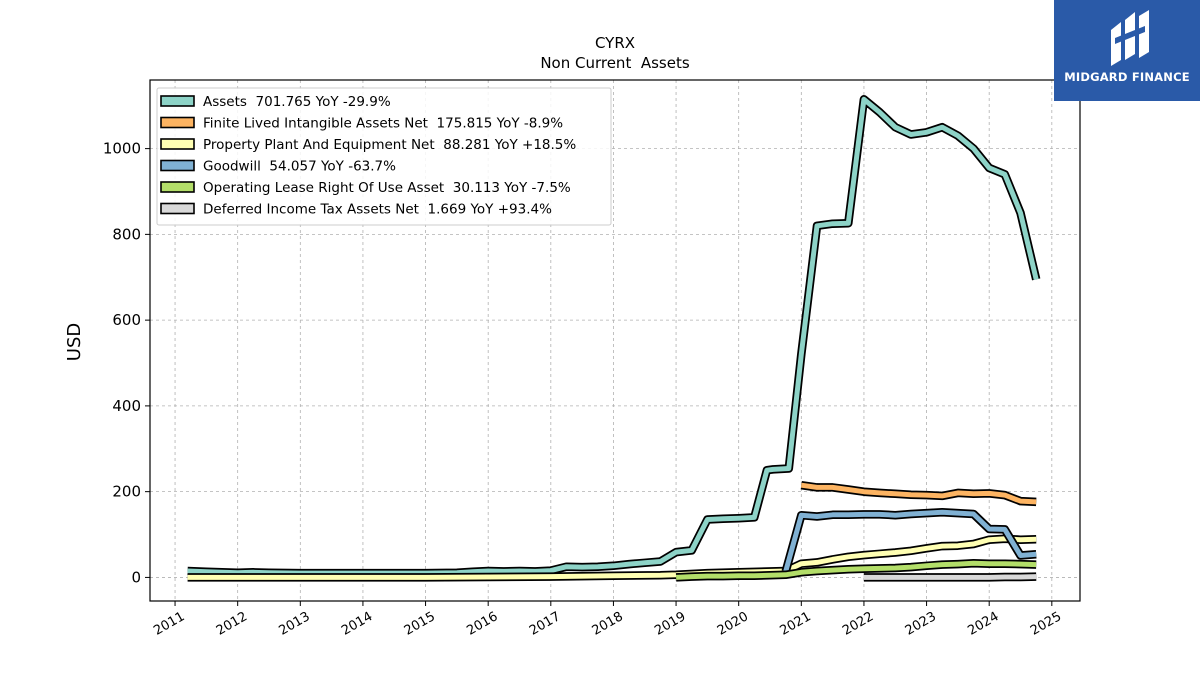  I want to click on x-tick-label: 2012, so click(232, 624).